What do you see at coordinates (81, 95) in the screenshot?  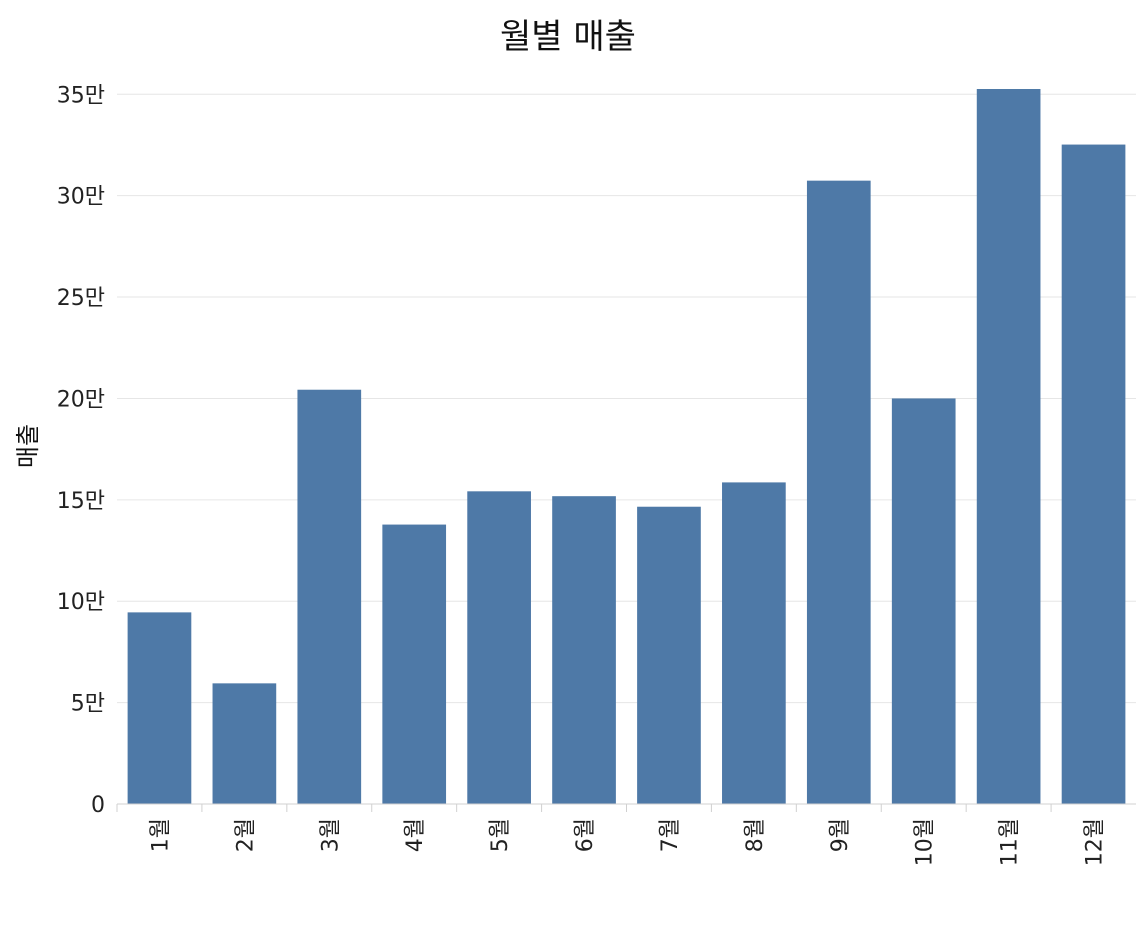 I see `y-tick-label: 35만` at bounding box center [81, 95].